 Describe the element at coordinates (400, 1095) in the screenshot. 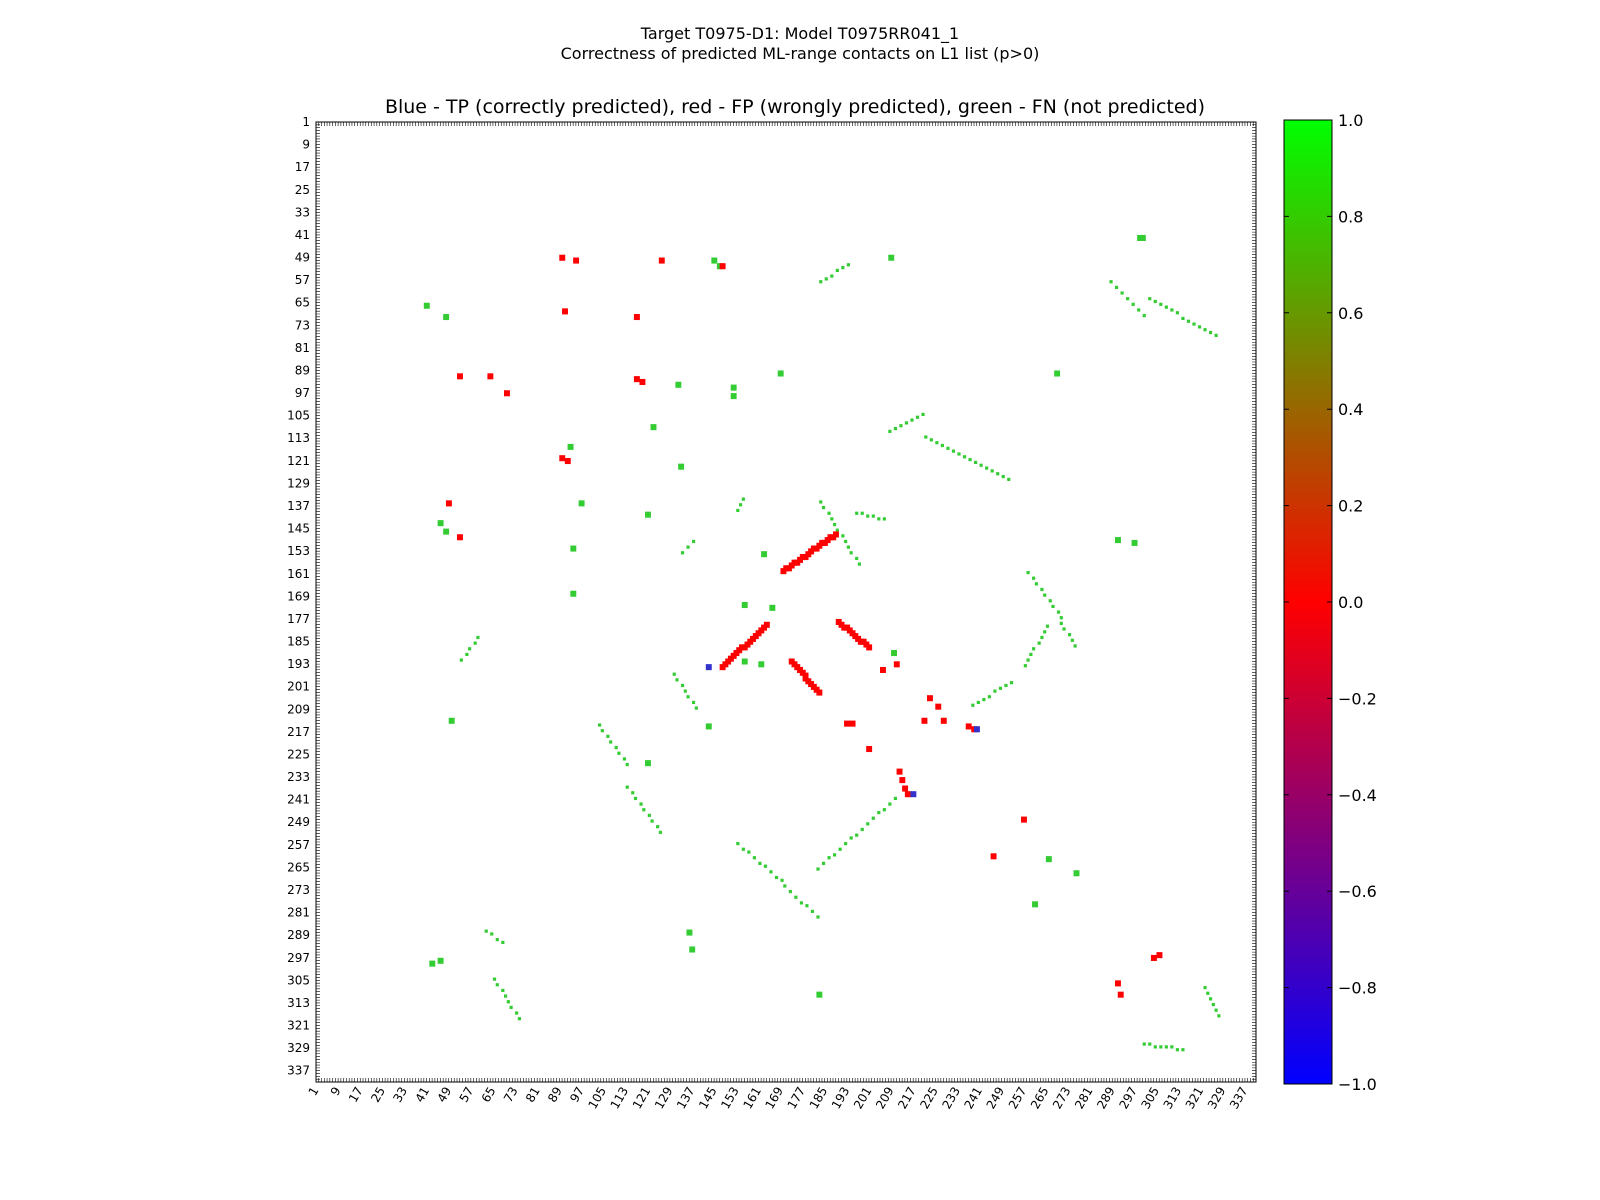

I see `x-tick-label: 33` at that location.